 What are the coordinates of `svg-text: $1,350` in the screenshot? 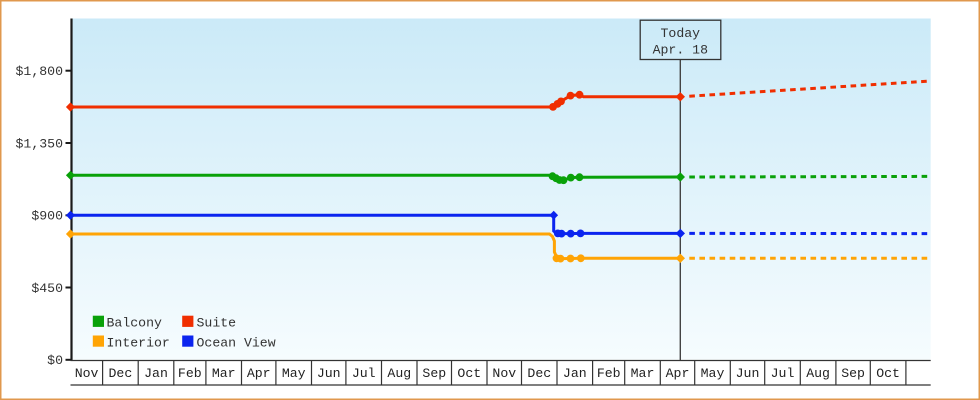 It's located at (40, 143).